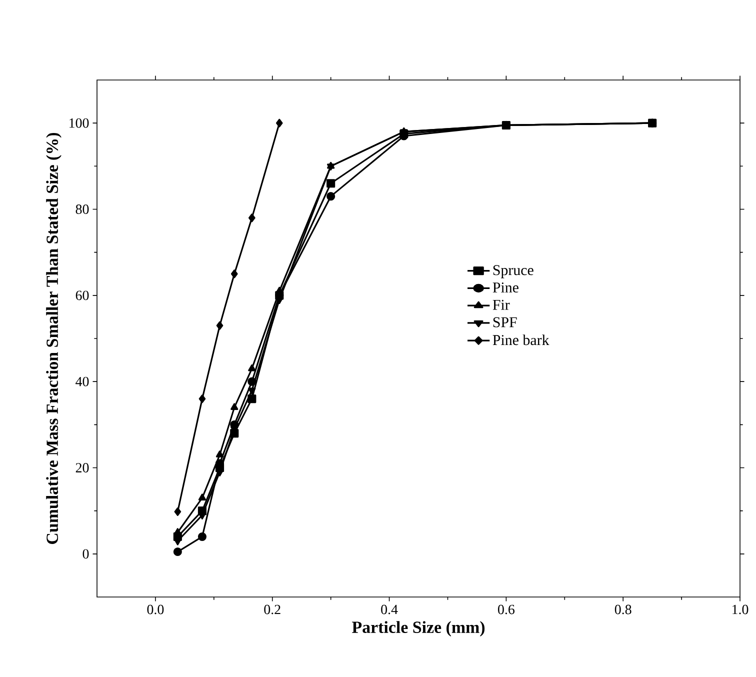 This screenshot has height=677, width=756. Describe the element at coordinates (740, 609) in the screenshot. I see `x-tick-label: 1.0` at that location.